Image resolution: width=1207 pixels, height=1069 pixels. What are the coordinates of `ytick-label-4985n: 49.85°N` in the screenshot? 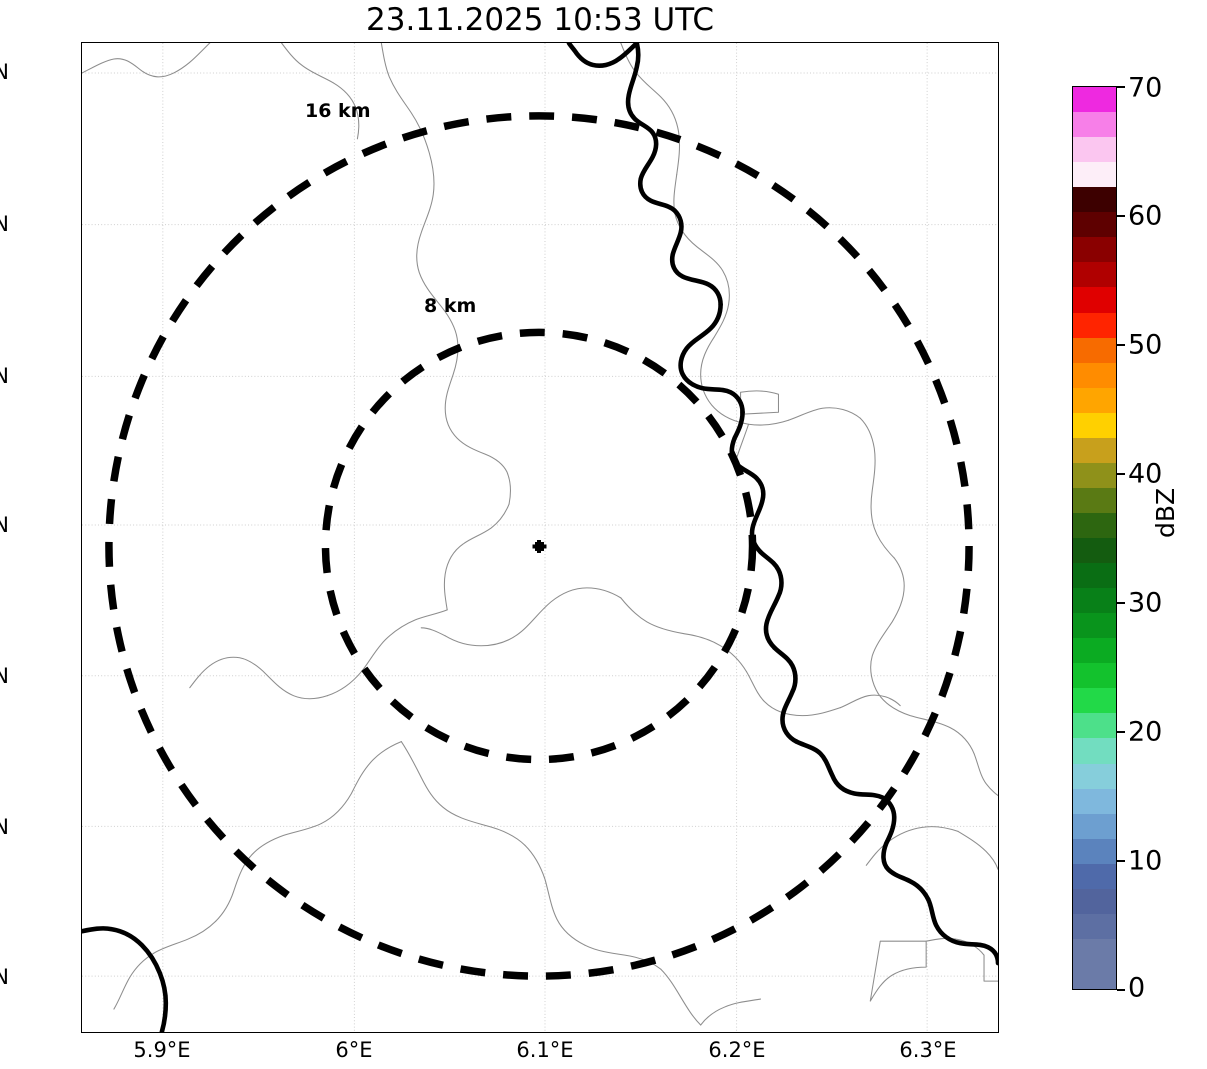 It's located at (4, 525).